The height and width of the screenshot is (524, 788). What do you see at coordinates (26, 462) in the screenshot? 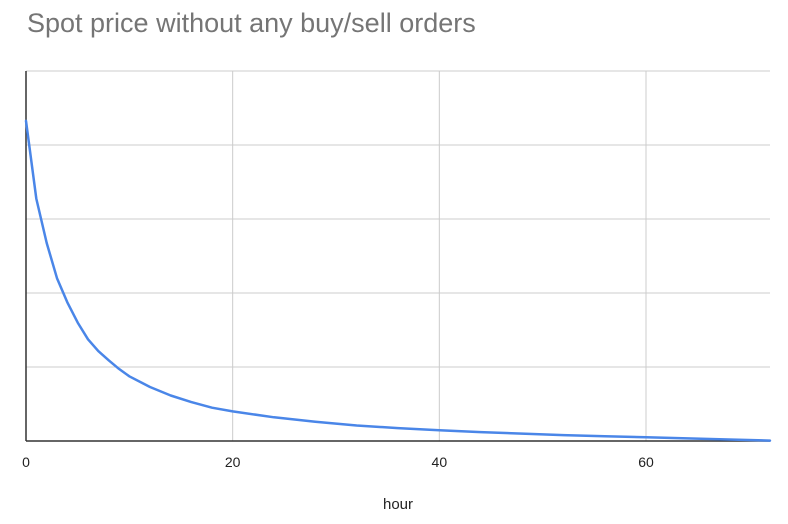
I see `x-tick-label: 0` at bounding box center [26, 462].